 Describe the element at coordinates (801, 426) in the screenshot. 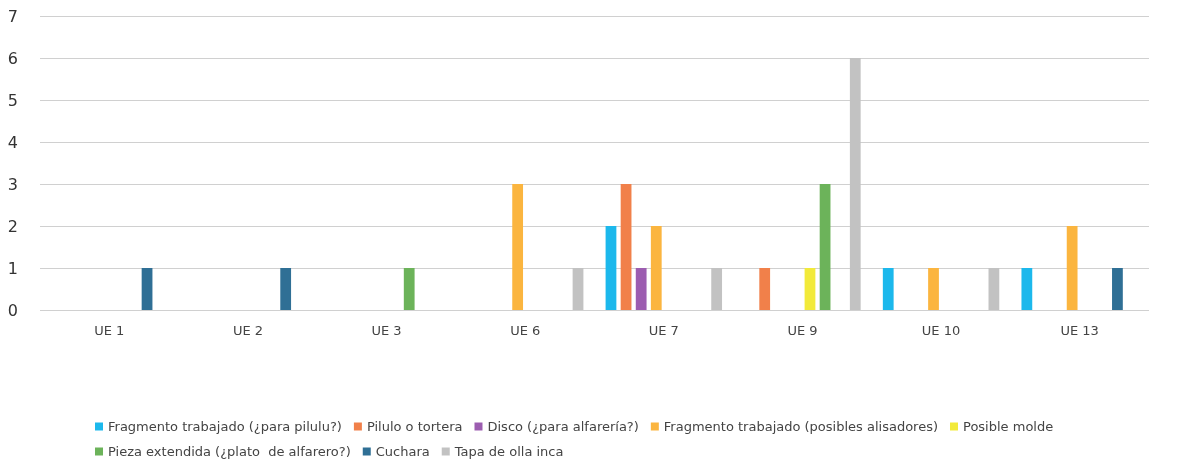

I see `legend-label: Fragmento trabajado (posibles alisadores)` at that location.